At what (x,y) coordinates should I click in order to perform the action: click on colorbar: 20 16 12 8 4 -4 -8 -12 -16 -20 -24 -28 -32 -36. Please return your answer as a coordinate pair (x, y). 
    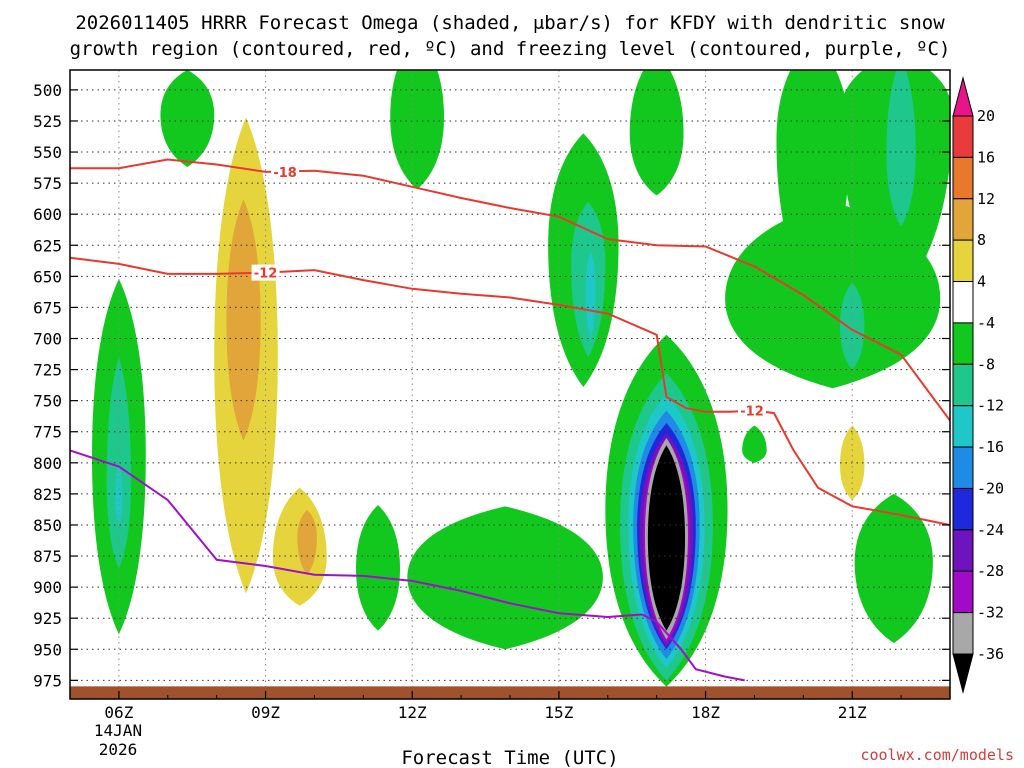
    Looking at the image, I should click on (978, 385).